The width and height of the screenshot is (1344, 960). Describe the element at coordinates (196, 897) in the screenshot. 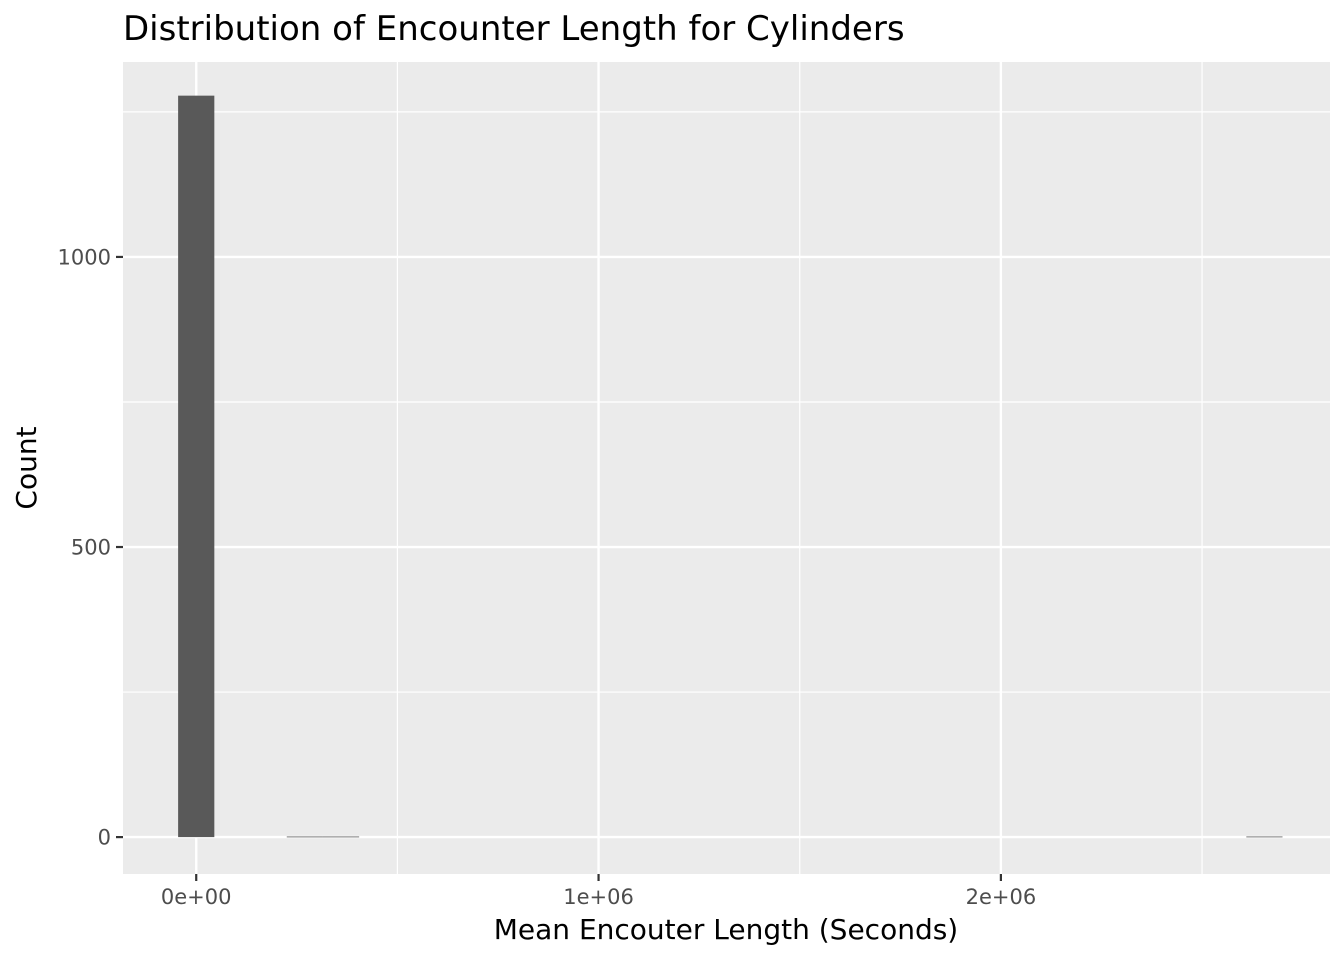

I see `x-tick-label: 0e+00` at that location.